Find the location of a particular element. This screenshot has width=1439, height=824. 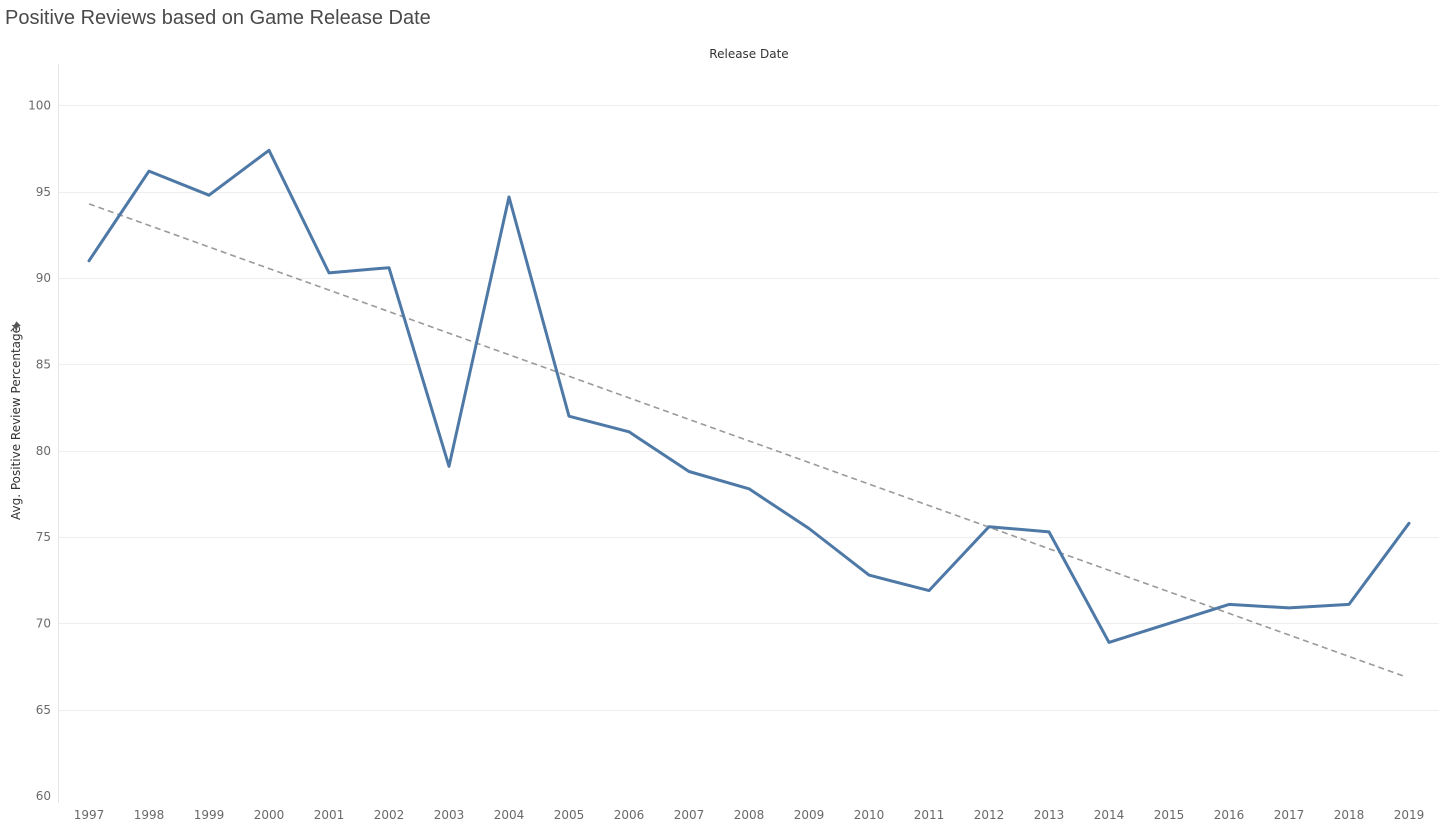

y-tick-label: 65 is located at coordinates (43, 710).